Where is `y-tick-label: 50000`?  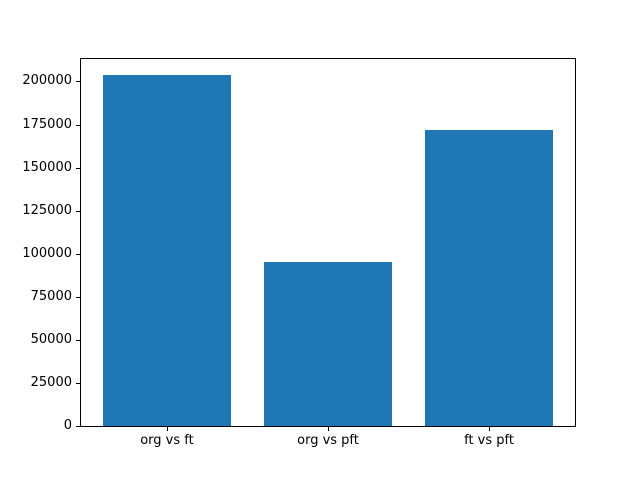 y-tick-label: 50000 is located at coordinates (51, 339).